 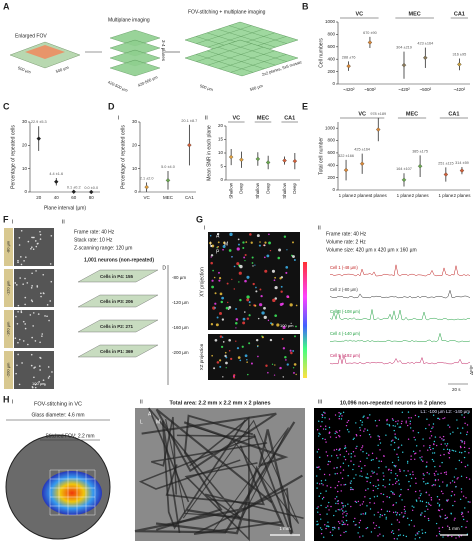 What do you see at coordinates (267, 188) in the screenshot?
I see `x-tick-label: Deep` at bounding box center [267, 188].